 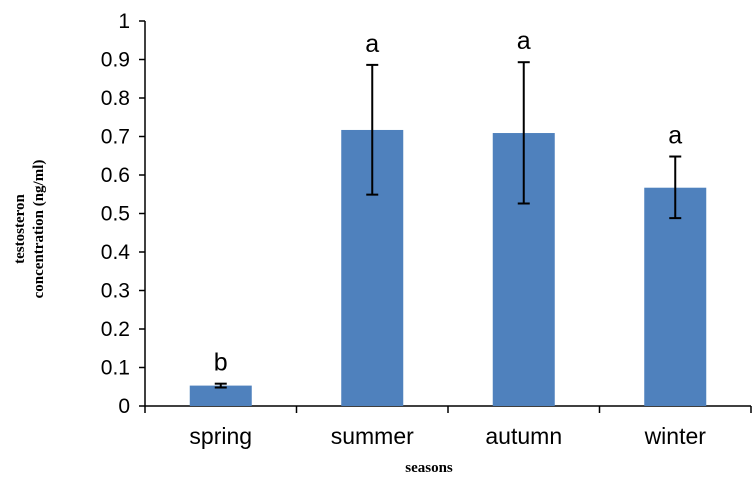 What do you see at coordinates (675, 436) in the screenshot?
I see `x-tick-label-winter: winter` at bounding box center [675, 436].